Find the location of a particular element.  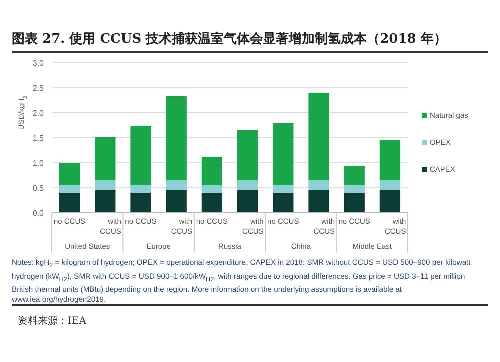

y-tick-label: 0.0 is located at coordinates (38, 213).